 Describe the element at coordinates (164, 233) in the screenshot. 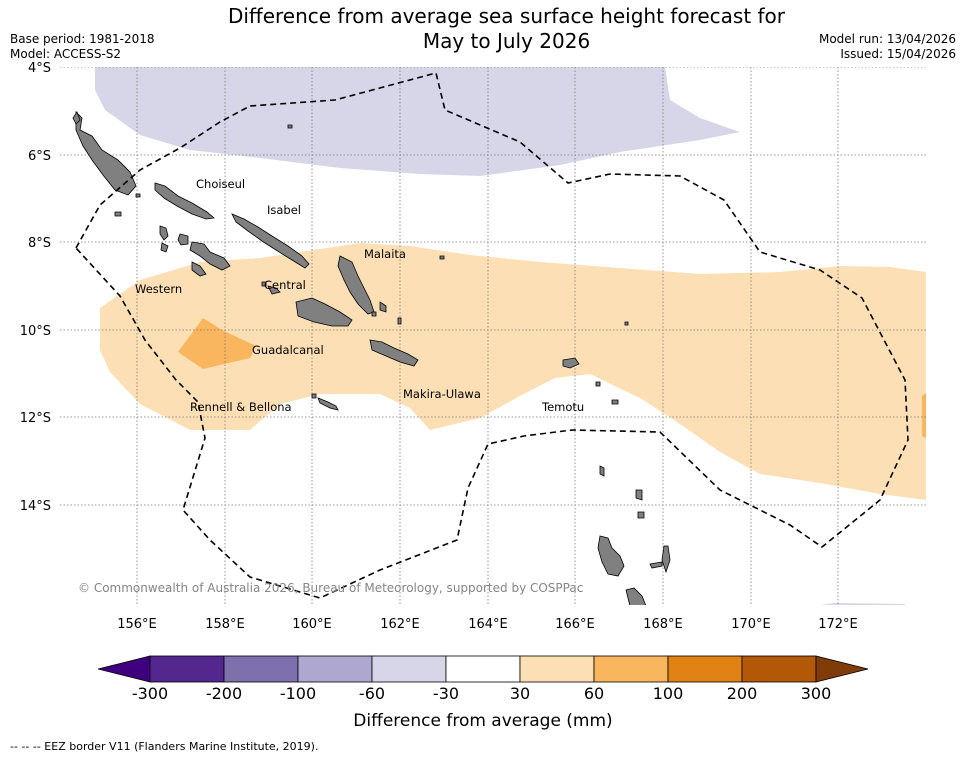

I see `vella-lavella-island` at that location.